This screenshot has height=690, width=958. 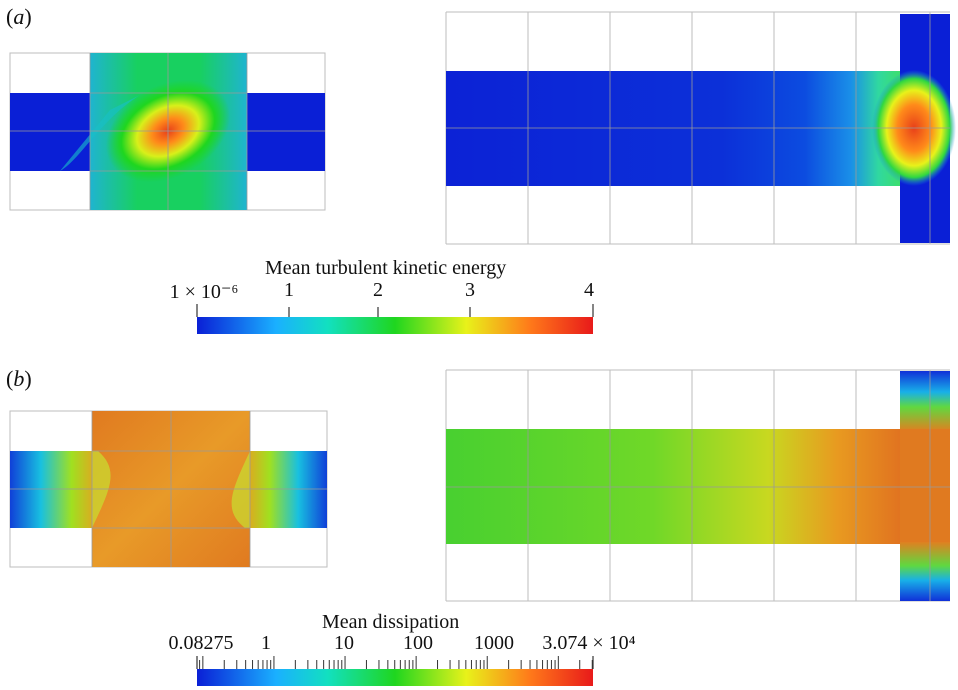 I want to click on colorbar-a-tick-label: 3, so click(x=470, y=290).